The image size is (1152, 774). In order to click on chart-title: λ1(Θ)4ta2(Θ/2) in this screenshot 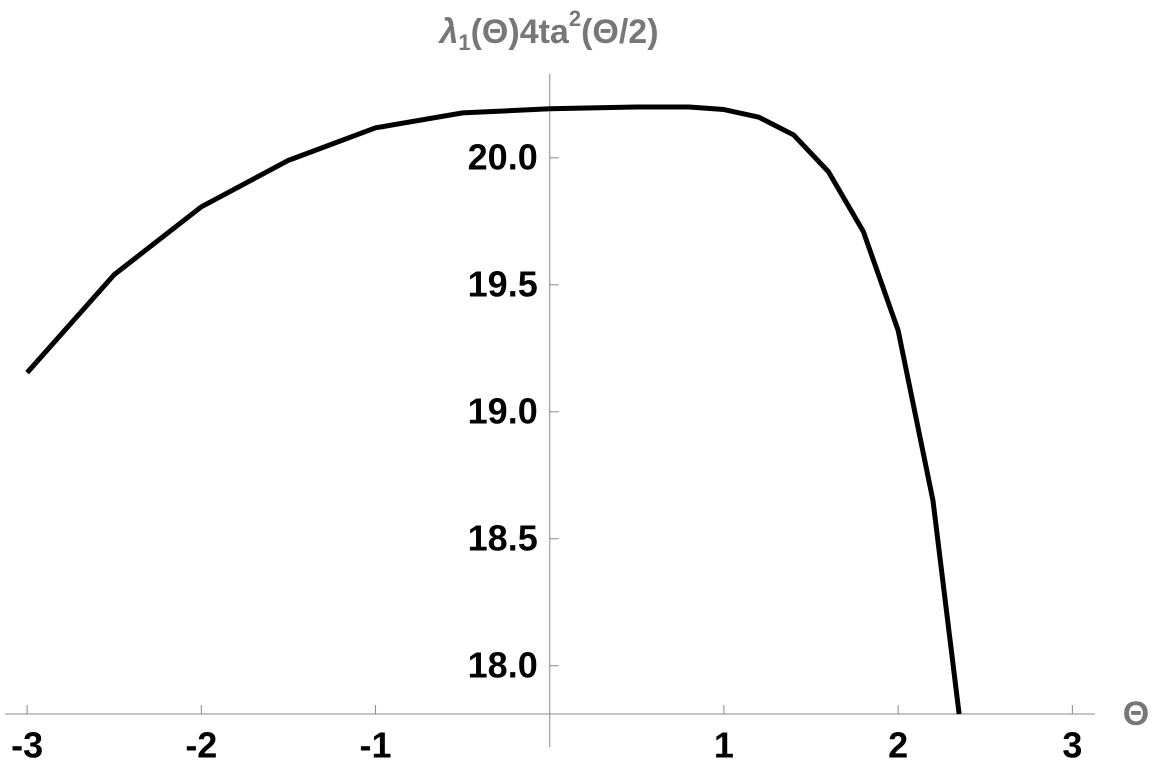, I will do `click(547, 30)`.